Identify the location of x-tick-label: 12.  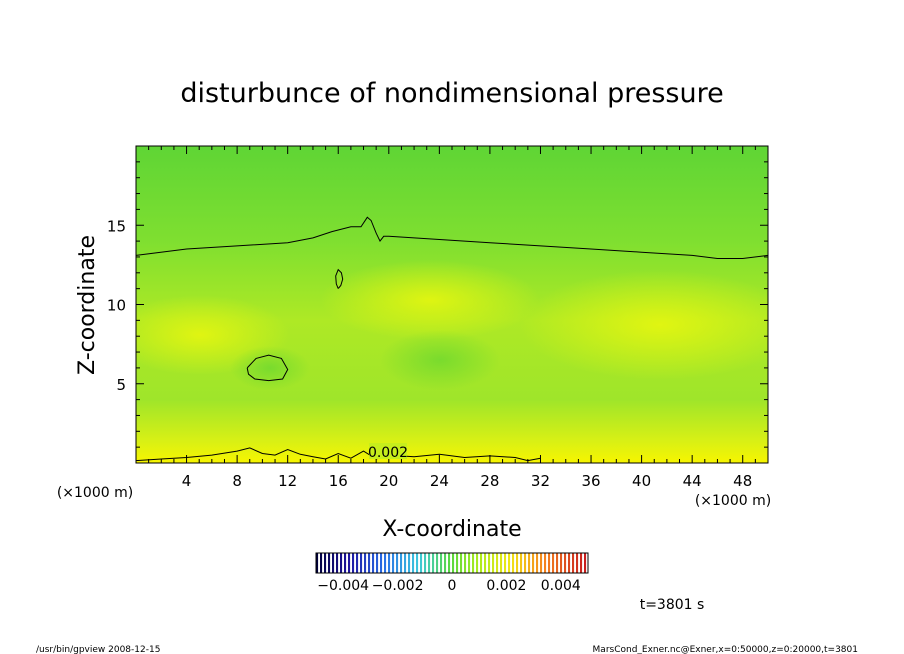
(287, 481).